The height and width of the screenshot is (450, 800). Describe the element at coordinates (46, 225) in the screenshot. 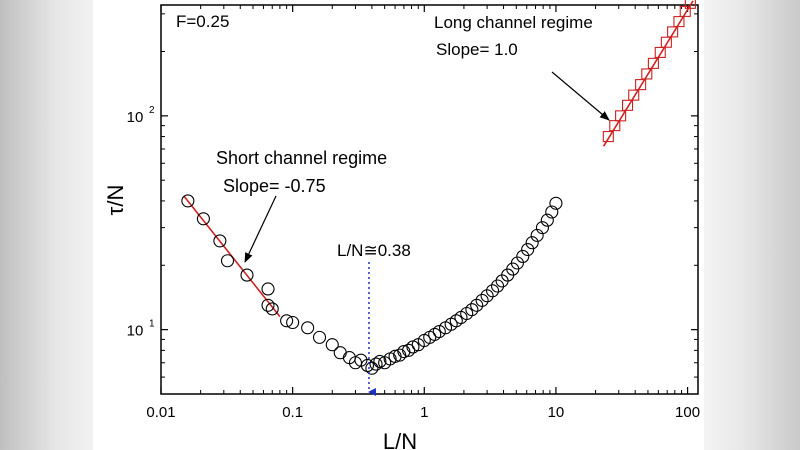

I see `left-background-panel` at that location.